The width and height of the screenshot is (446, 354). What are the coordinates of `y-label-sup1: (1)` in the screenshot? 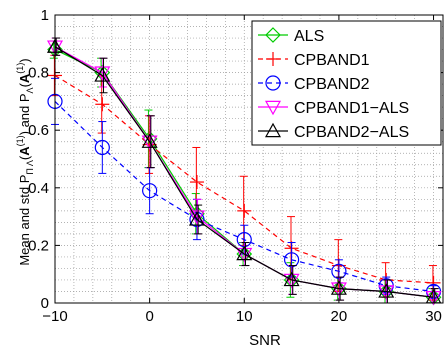 It's located at (20, 140).